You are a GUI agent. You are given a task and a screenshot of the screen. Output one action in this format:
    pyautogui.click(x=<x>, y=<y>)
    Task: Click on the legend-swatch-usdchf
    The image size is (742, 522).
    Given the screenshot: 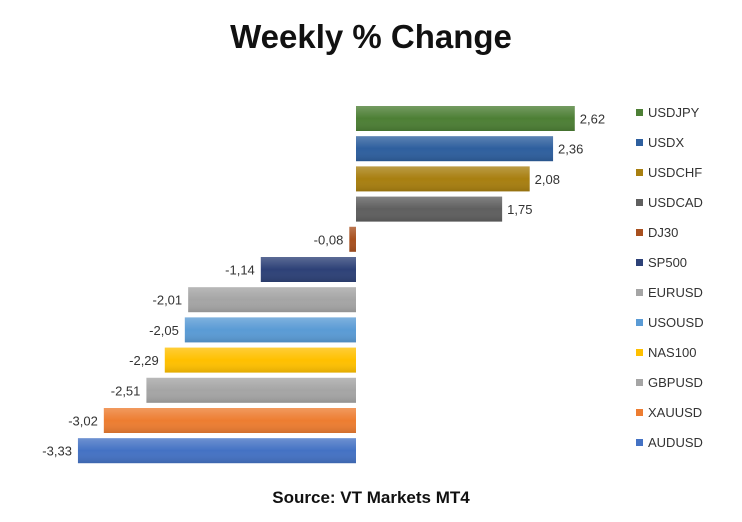 What is the action you would take?
    pyautogui.click(x=639, y=172)
    